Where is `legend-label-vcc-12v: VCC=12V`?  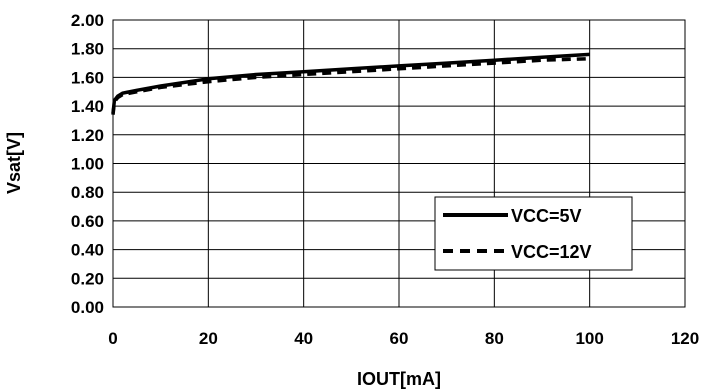 legend-label-vcc-12v: VCC=12V is located at coordinates (551, 252).